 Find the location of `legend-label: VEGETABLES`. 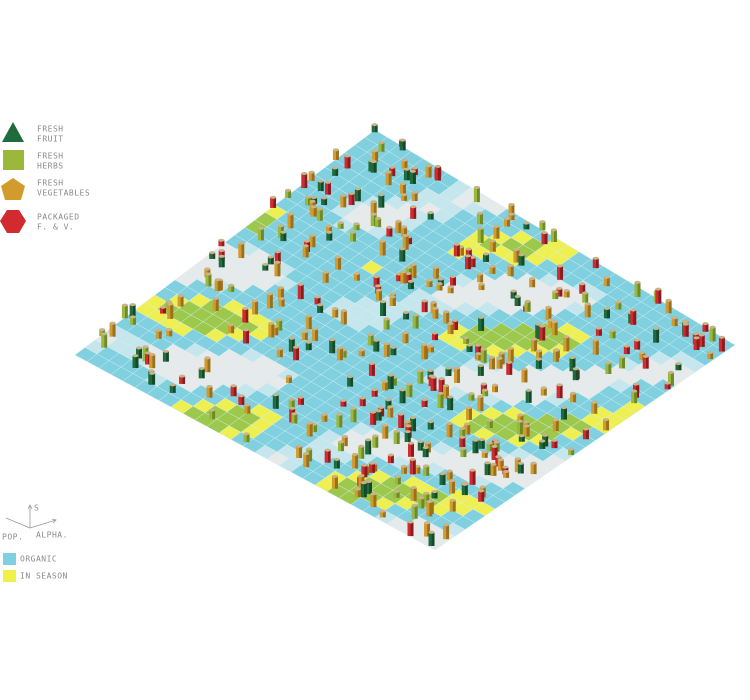

legend-label: VEGETABLES is located at coordinates (63, 193).